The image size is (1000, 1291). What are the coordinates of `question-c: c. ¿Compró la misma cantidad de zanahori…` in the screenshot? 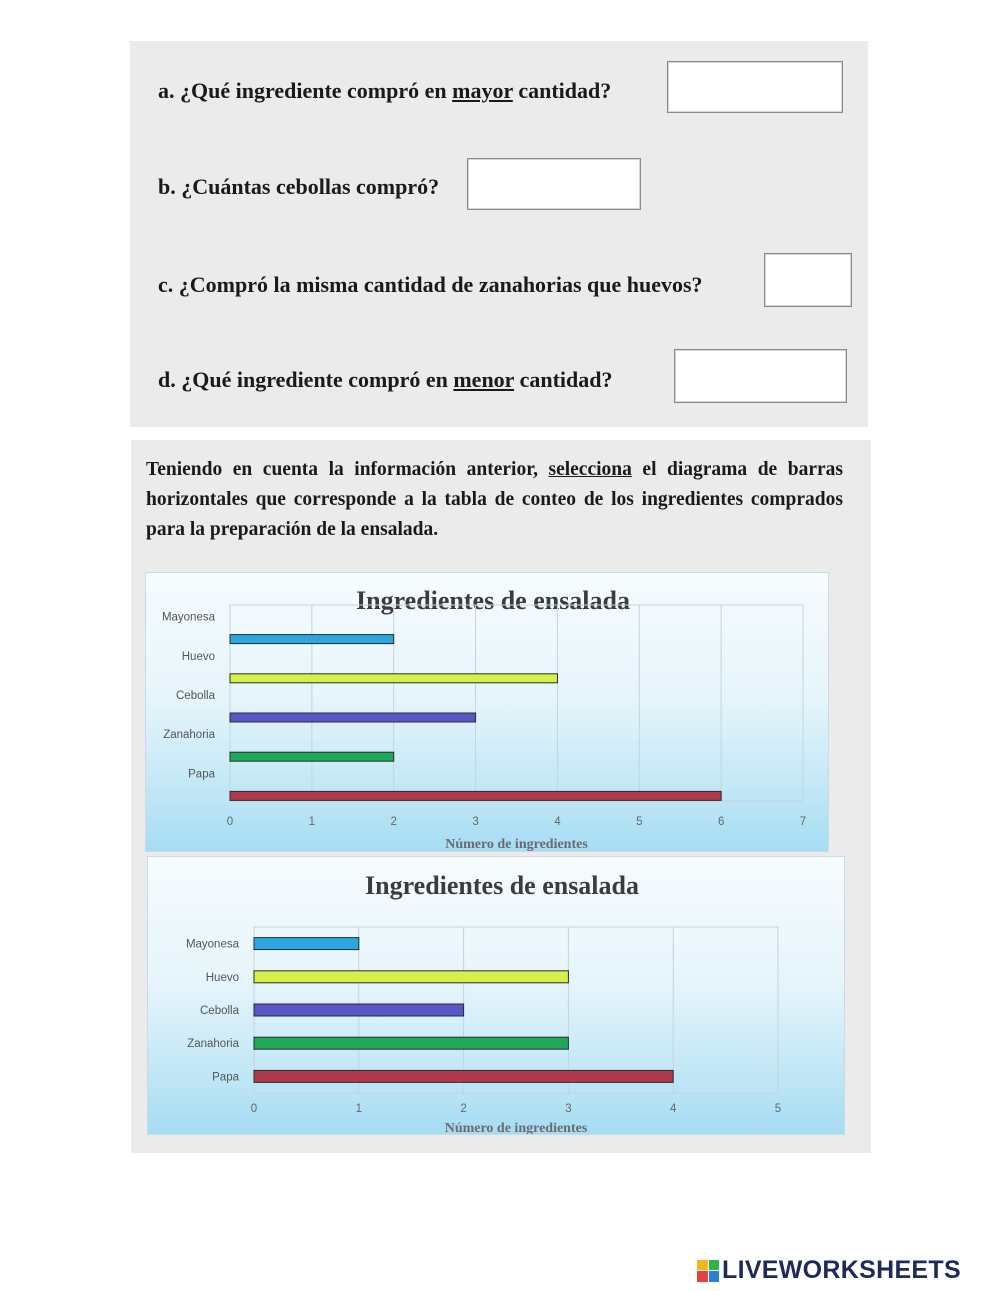 It's located at (430, 284).